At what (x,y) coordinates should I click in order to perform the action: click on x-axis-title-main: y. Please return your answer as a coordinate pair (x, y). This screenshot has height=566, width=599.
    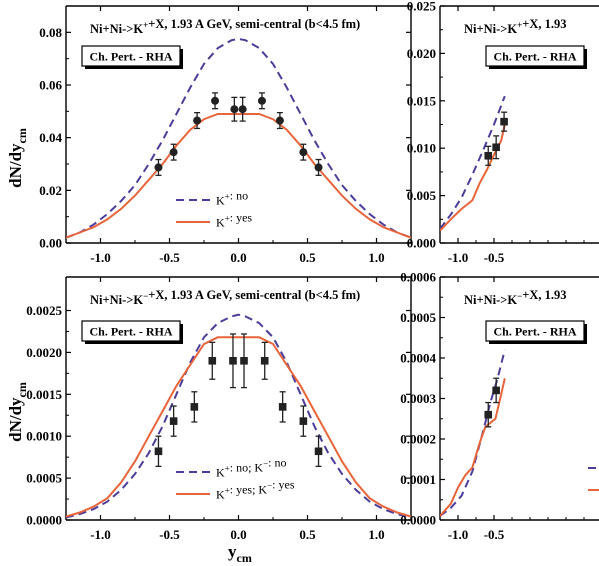
    Looking at the image, I should click on (232, 551).